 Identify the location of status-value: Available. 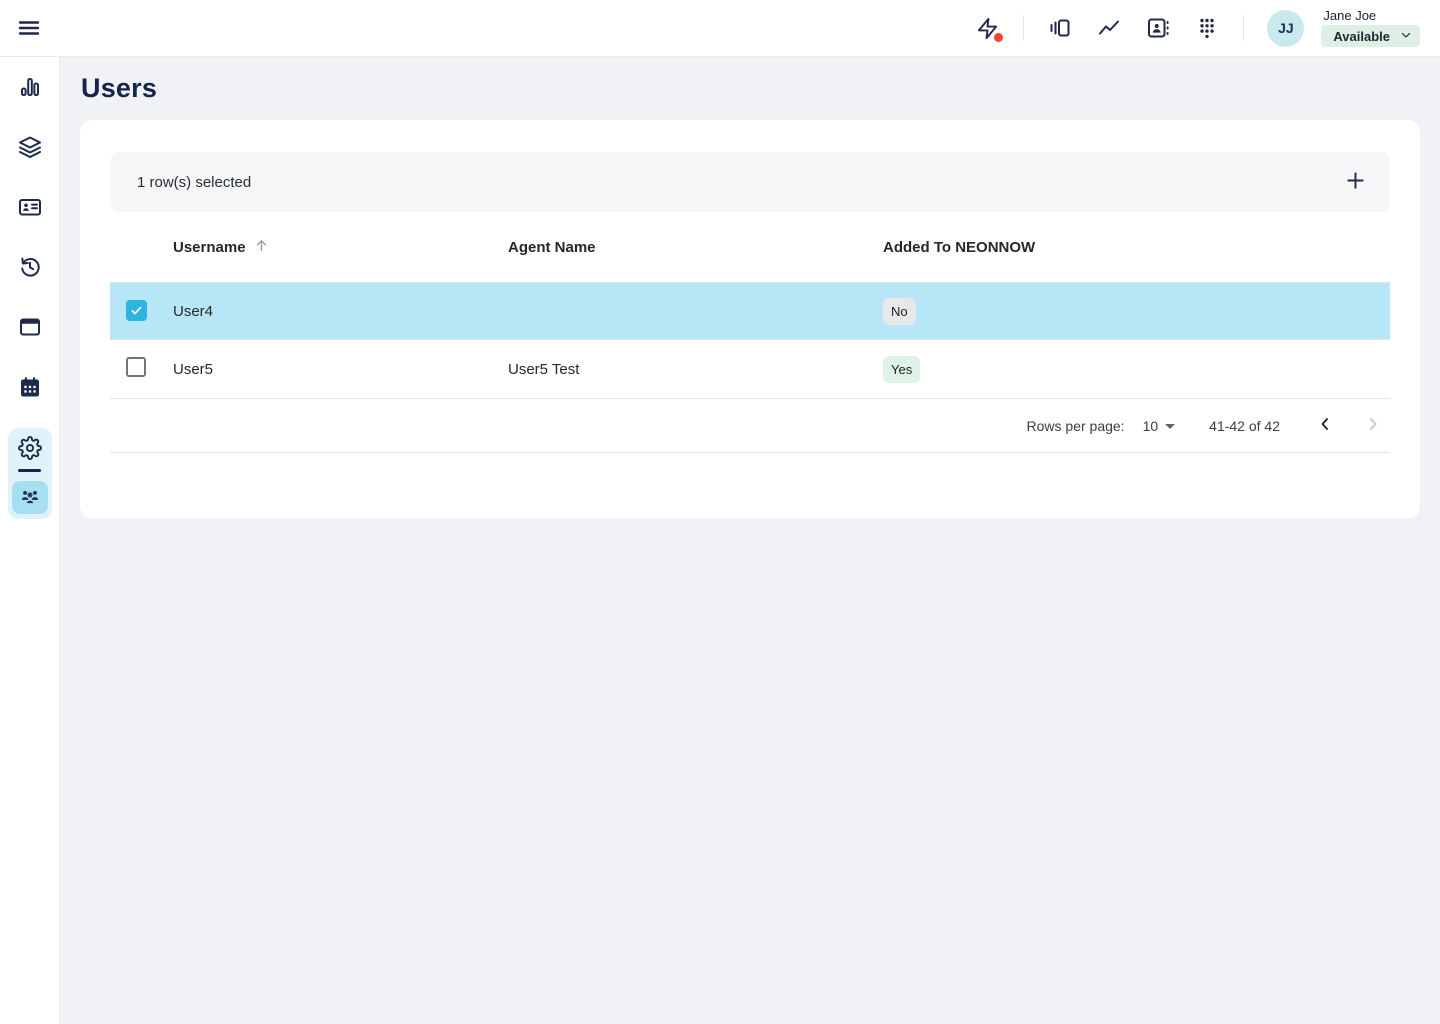
(1361, 36).